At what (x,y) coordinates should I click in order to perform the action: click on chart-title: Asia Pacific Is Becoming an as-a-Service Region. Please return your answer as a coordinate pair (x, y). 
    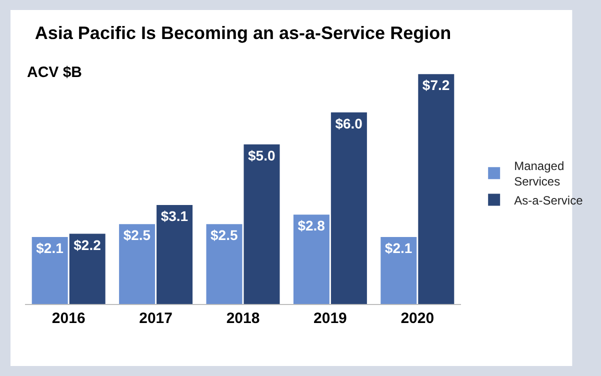
    Looking at the image, I should click on (243, 32).